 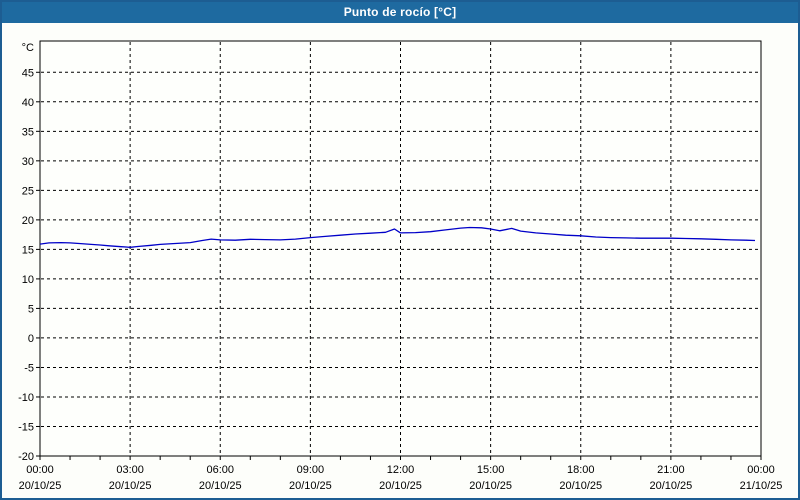 I want to click on x-tick-time-label: 15:00, so click(x=491, y=470).